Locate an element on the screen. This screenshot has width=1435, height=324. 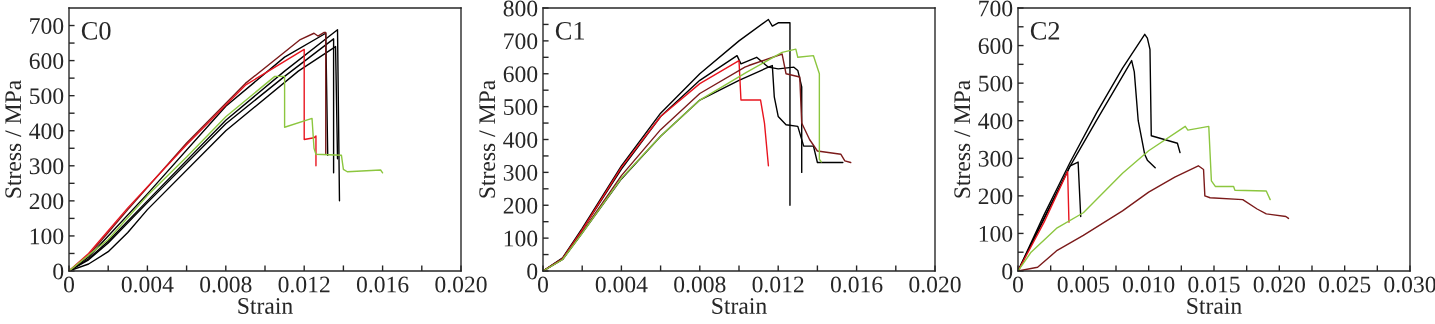
x-tick-label: 0.015 is located at coordinates (1214, 284).